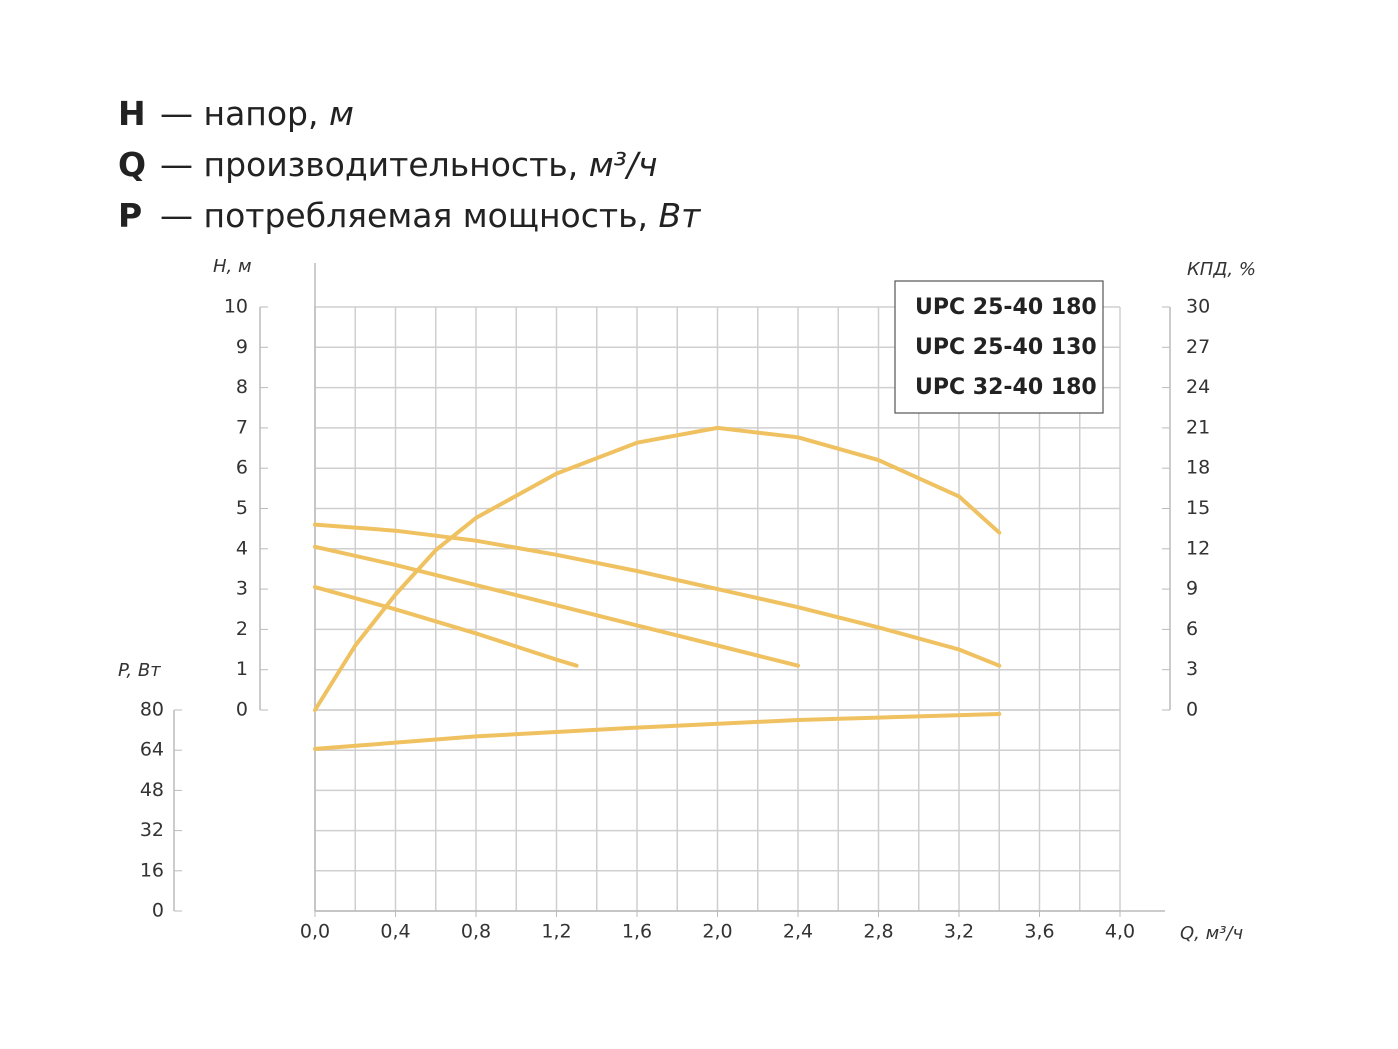  I want to click on legend-box, so click(999, 347).